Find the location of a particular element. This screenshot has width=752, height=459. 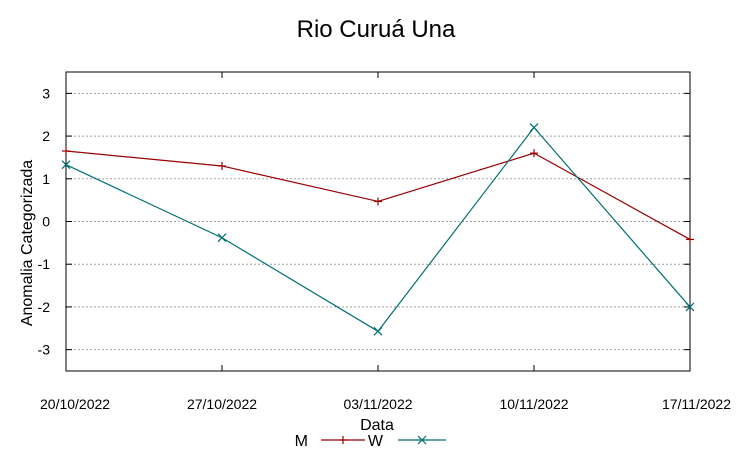

y-tick-label: -3 is located at coordinates (44, 350).